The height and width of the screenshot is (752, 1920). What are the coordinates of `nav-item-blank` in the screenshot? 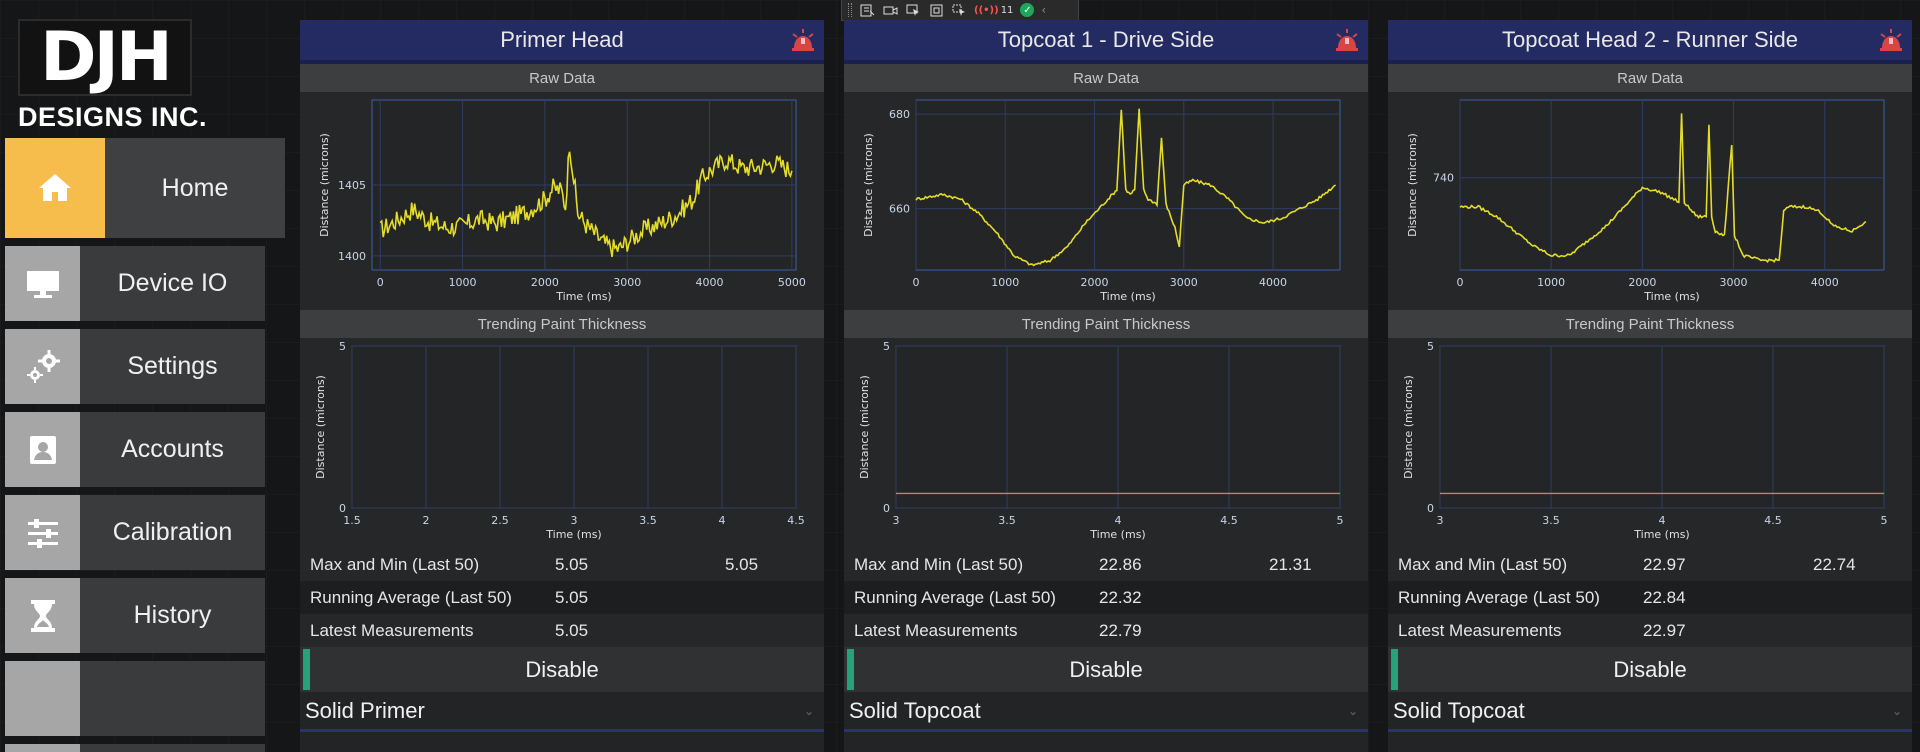 It's located at (135, 698).